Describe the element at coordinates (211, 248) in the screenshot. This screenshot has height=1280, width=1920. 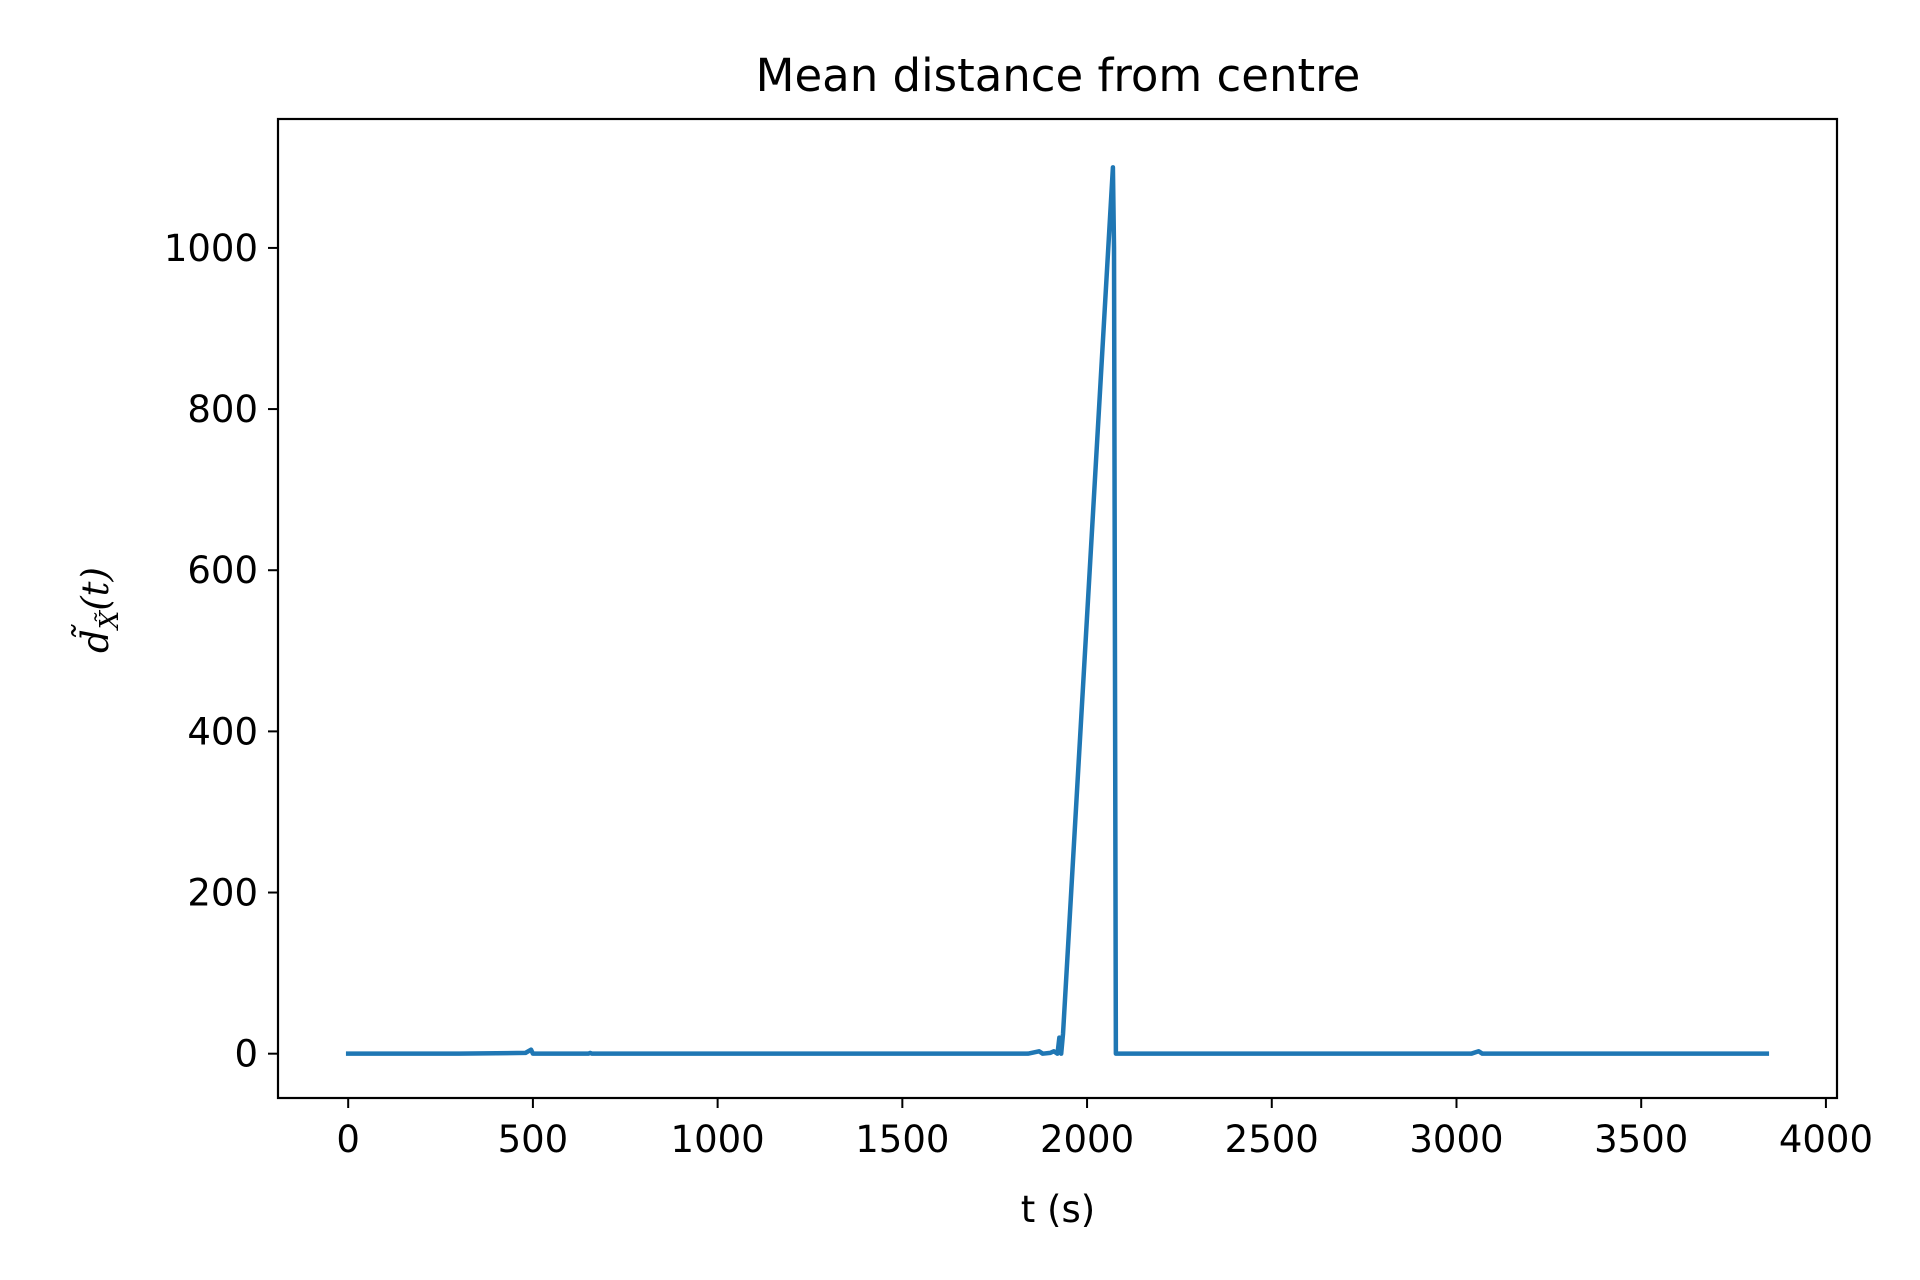
I see `y-tick-label: 1000` at that location.